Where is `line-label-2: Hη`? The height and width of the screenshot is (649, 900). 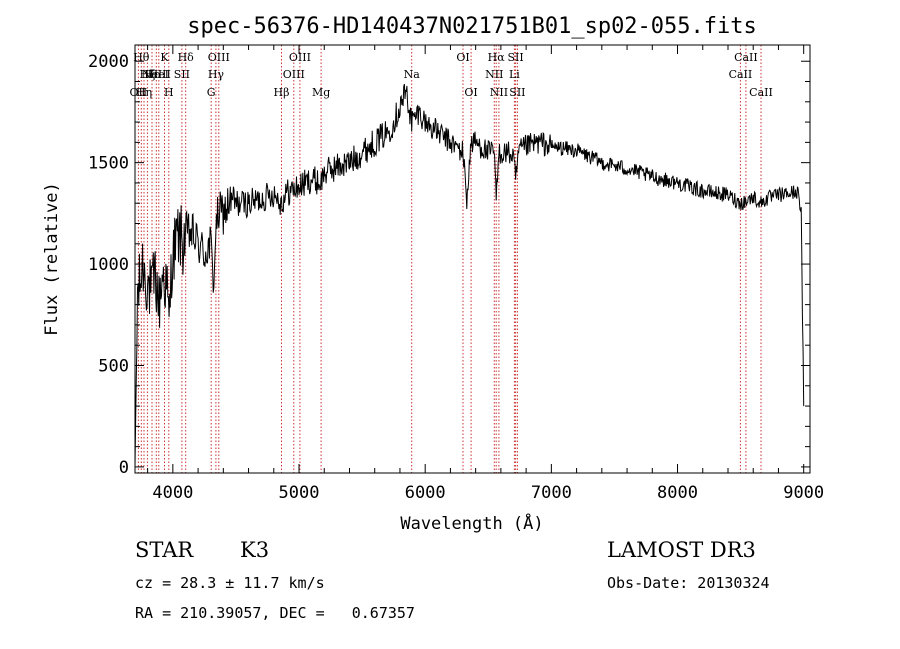 line-label-2: Hη is located at coordinates (144, 92).